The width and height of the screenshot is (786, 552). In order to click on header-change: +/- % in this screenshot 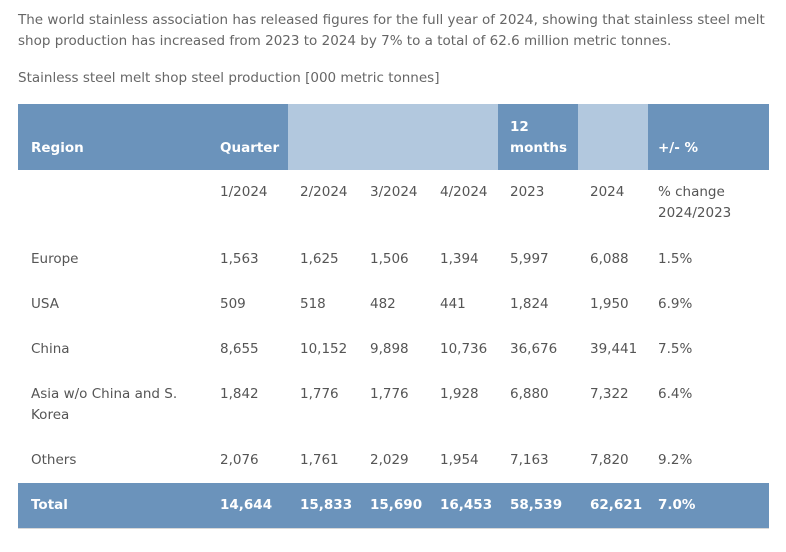, I will do `click(678, 148)`.